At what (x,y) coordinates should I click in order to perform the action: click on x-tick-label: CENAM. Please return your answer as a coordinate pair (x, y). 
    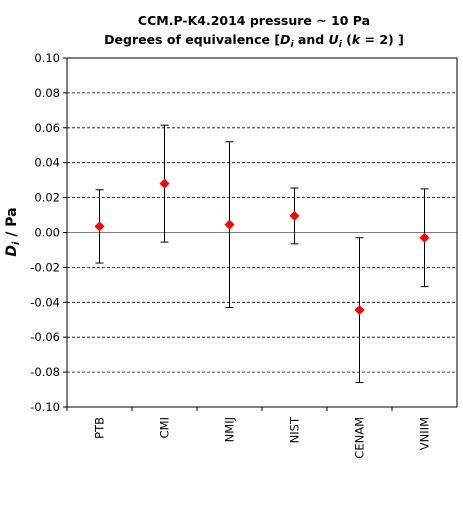
    Looking at the image, I should click on (360, 438).